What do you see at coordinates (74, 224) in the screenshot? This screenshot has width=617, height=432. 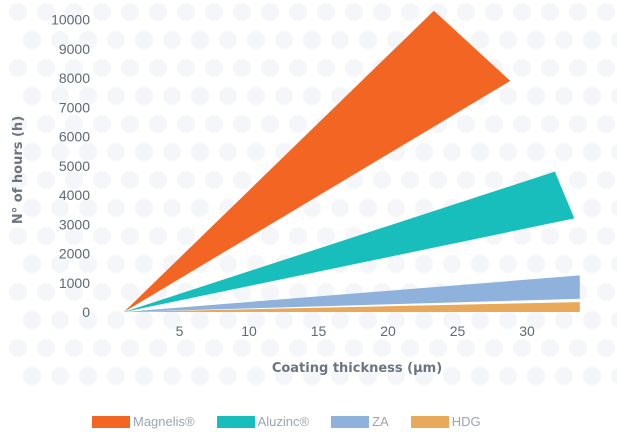 I see `y-tick-label: 3000` at bounding box center [74, 224].